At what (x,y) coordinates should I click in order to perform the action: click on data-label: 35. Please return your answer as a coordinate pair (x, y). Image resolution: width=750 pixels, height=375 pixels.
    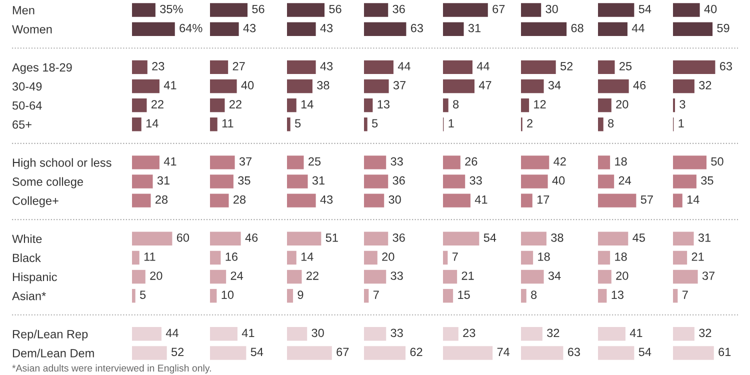
    Looking at the image, I should click on (707, 180).